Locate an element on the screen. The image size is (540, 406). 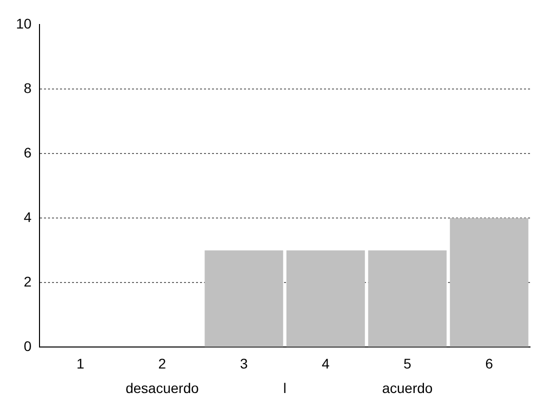
y-tick-label: 4 is located at coordinates (28, 216).